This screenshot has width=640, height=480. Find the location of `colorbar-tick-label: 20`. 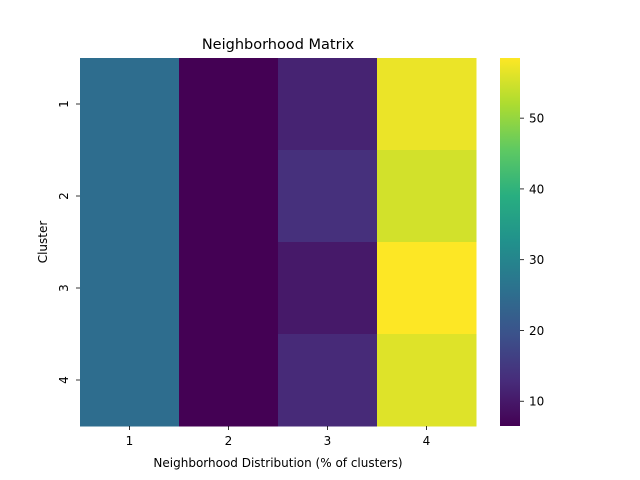

colorbar-tick-label: 20 is located at coordinates (536, 331).